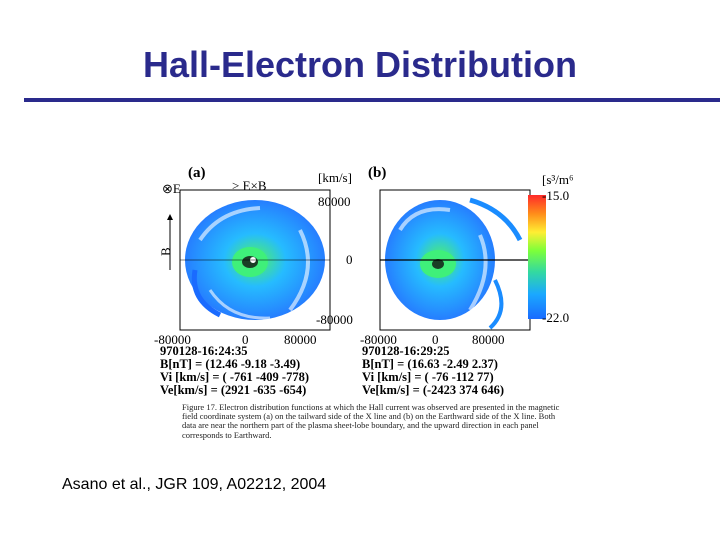  What do you see at coordinates (204, 351) in the screenshot?
I see `panel-a-time: 970128-16:24:35` at bounding box center [204, 351].